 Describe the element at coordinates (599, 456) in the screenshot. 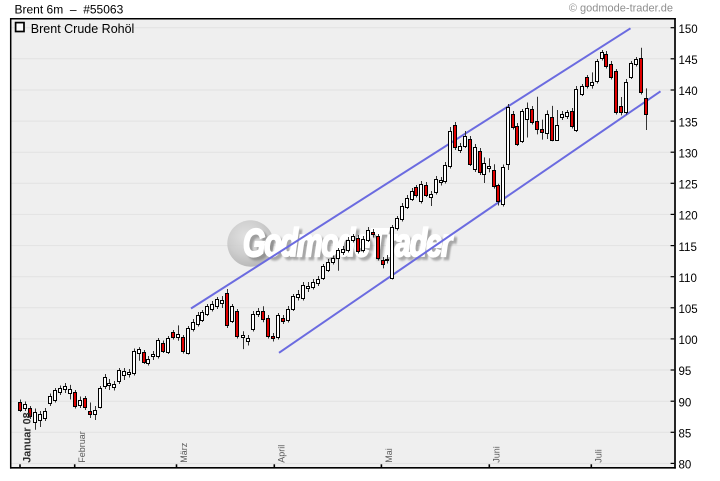

I see `svg-text: Juli` at that location.